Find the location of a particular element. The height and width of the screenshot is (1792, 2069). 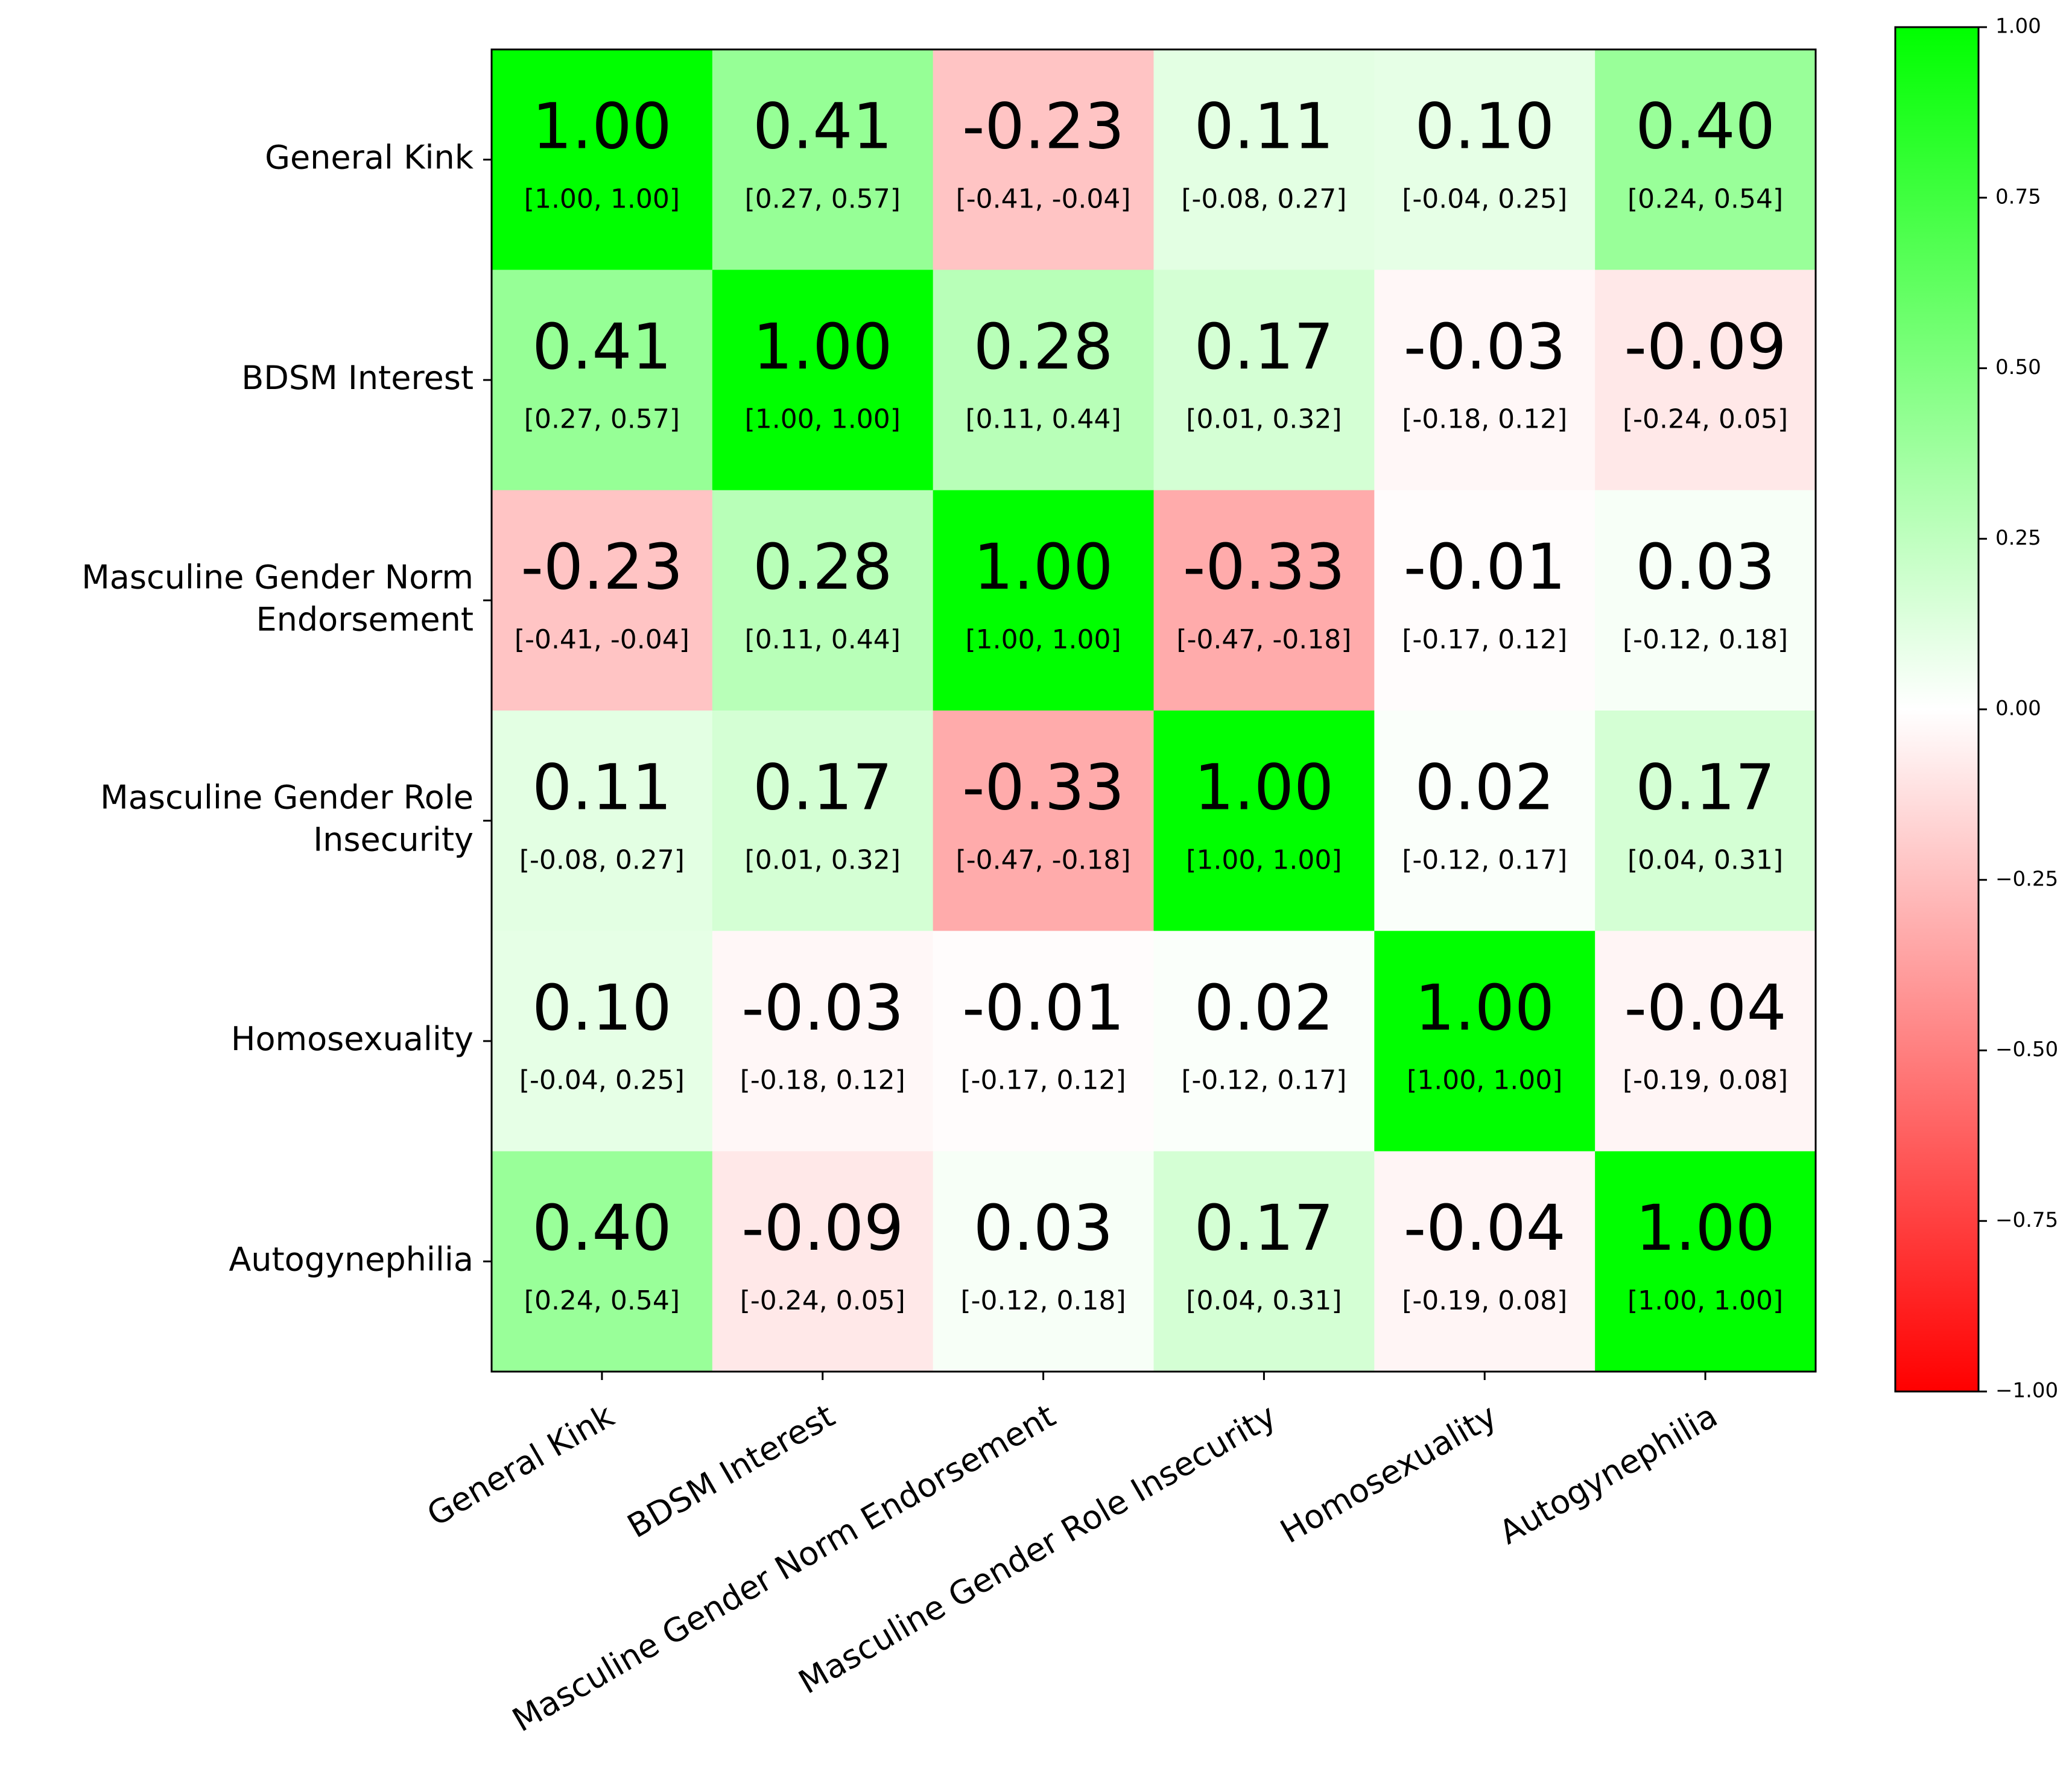

cell-value-r1-c1: 1.00 is located at coordinates (823, 347).